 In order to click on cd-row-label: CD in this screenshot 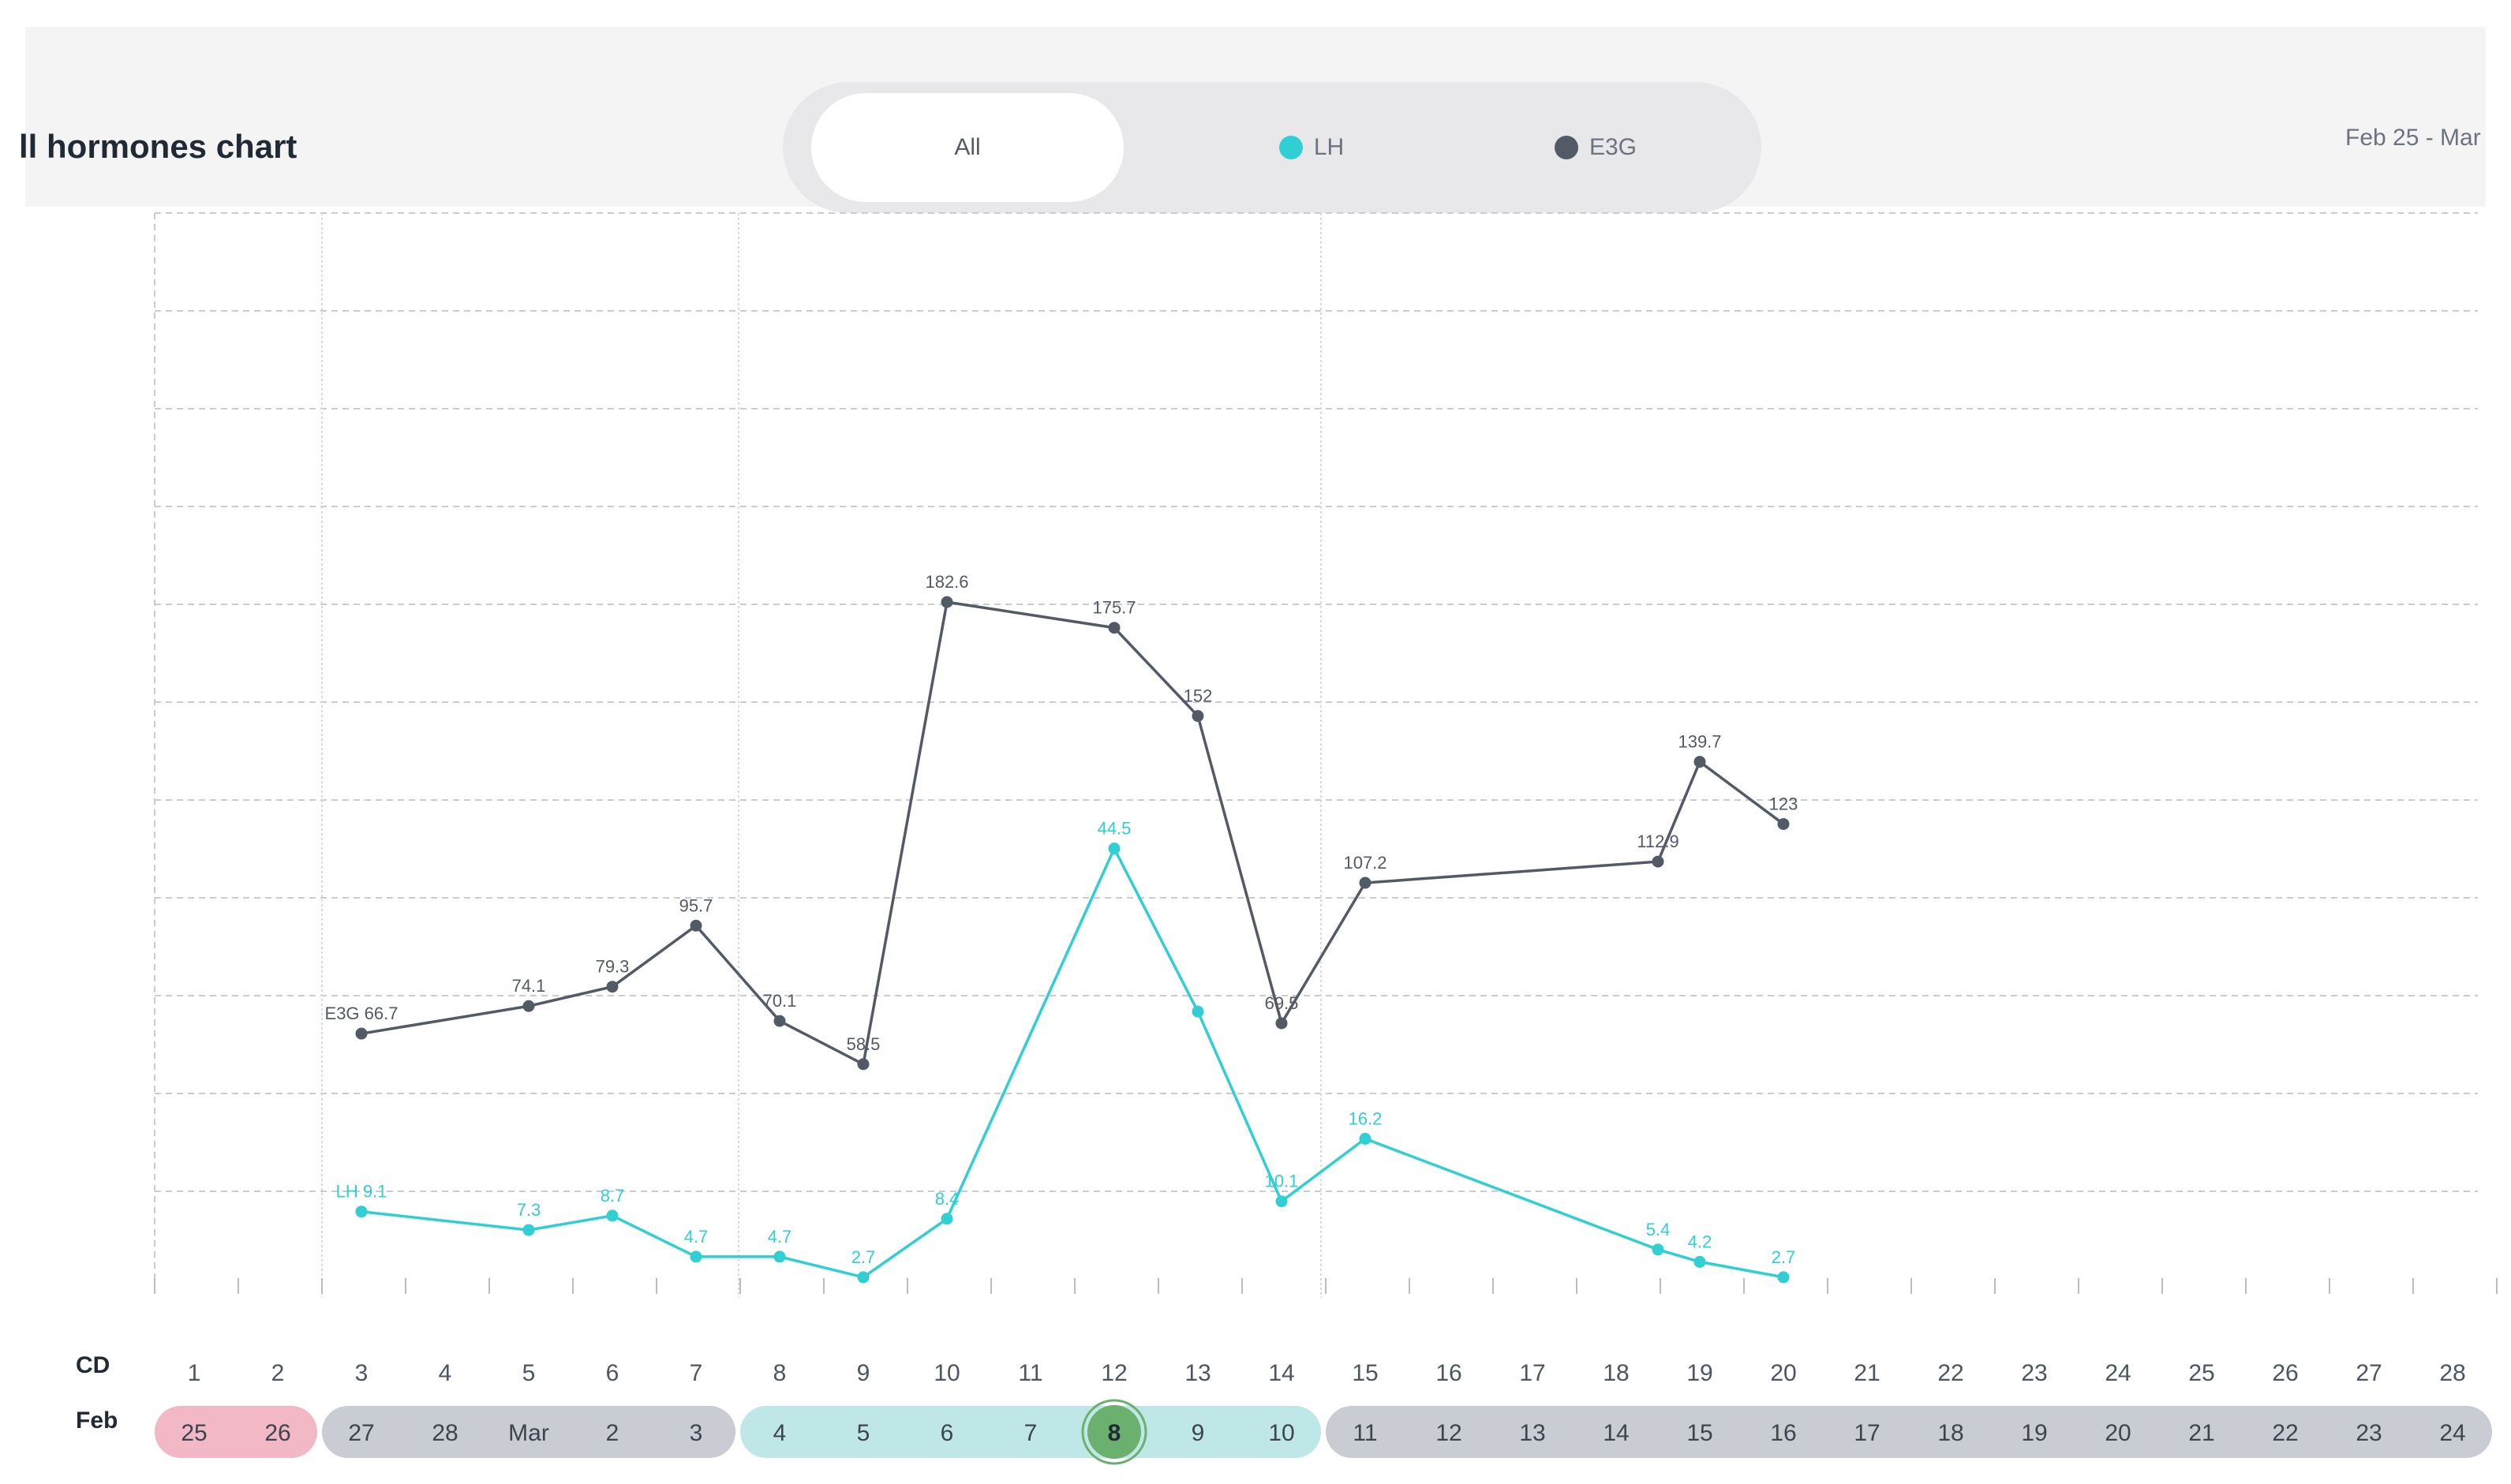, I will do `click(93, 1365)`.